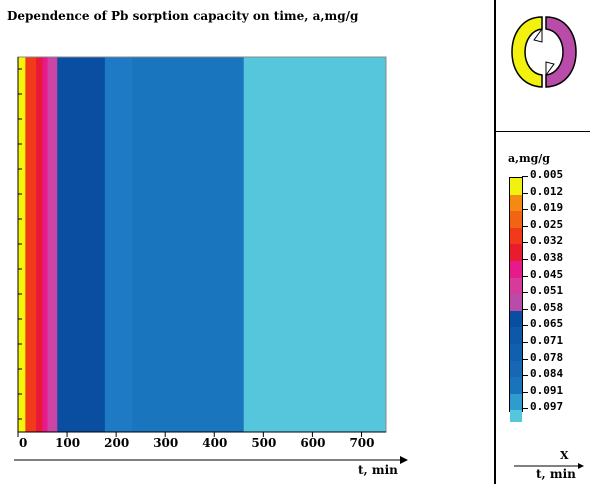 The image size is (590, 484). I want to click on logo-inner-left, so click(538, 35).